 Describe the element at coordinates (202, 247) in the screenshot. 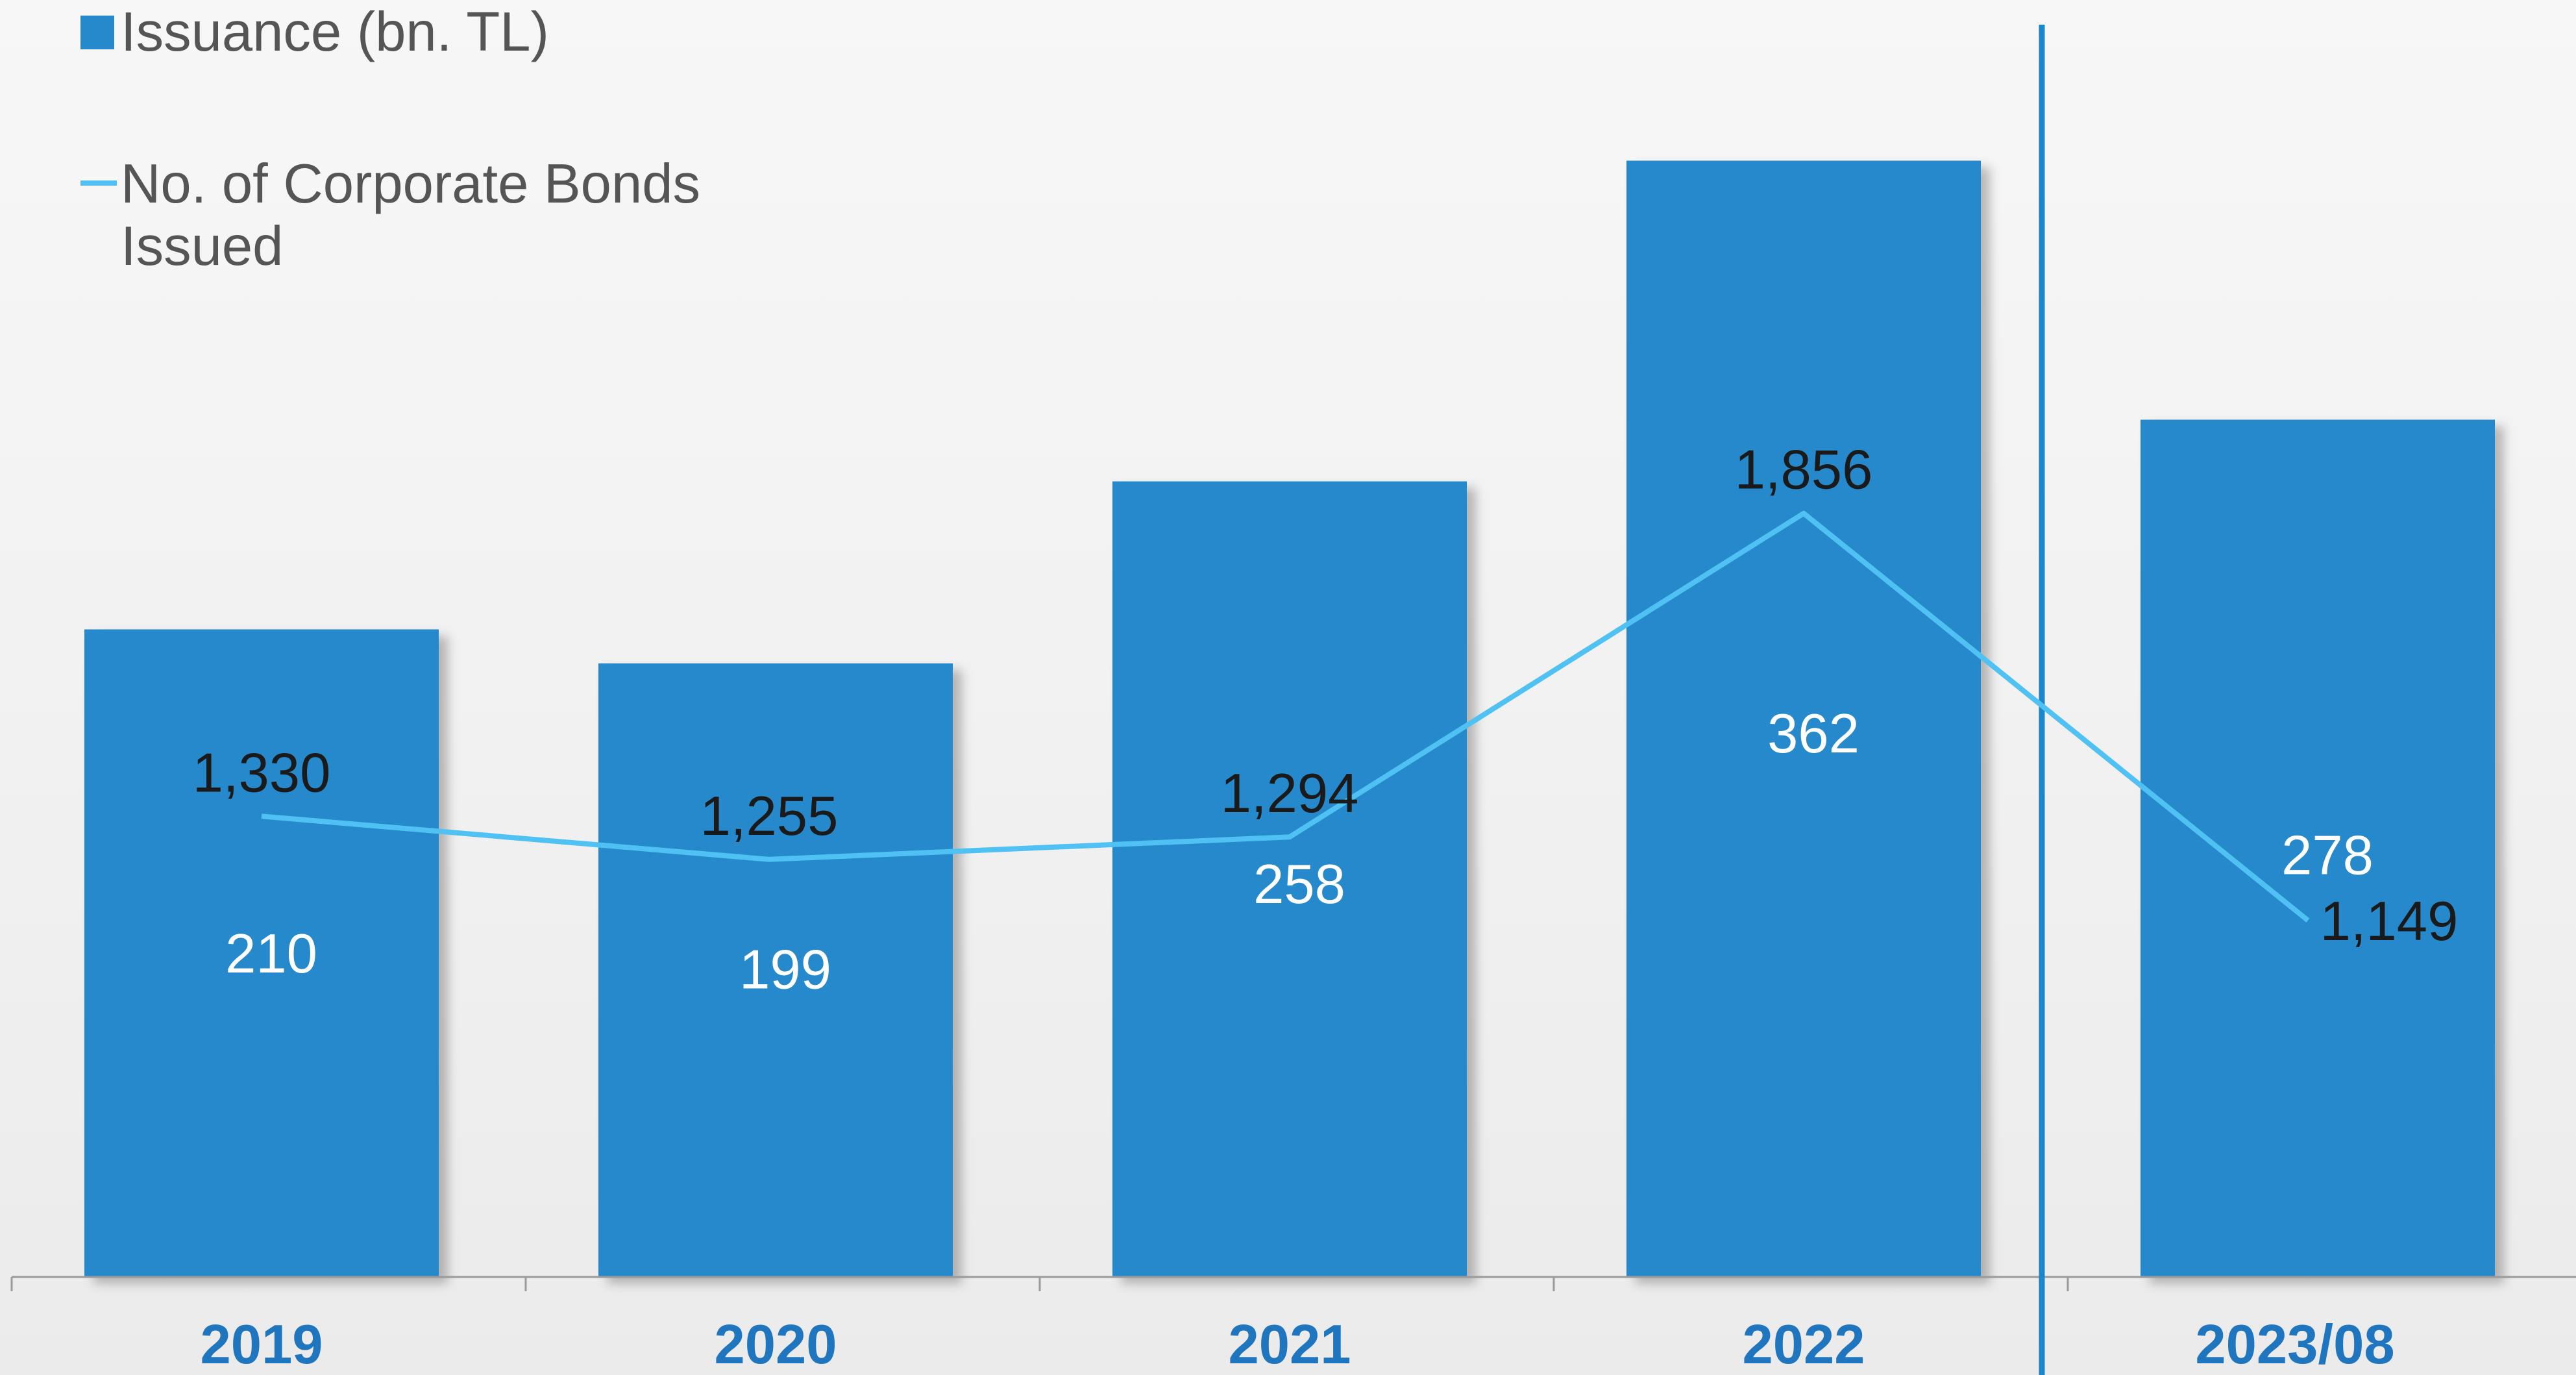

I see `legend-line-label-2: Issued` at that location.